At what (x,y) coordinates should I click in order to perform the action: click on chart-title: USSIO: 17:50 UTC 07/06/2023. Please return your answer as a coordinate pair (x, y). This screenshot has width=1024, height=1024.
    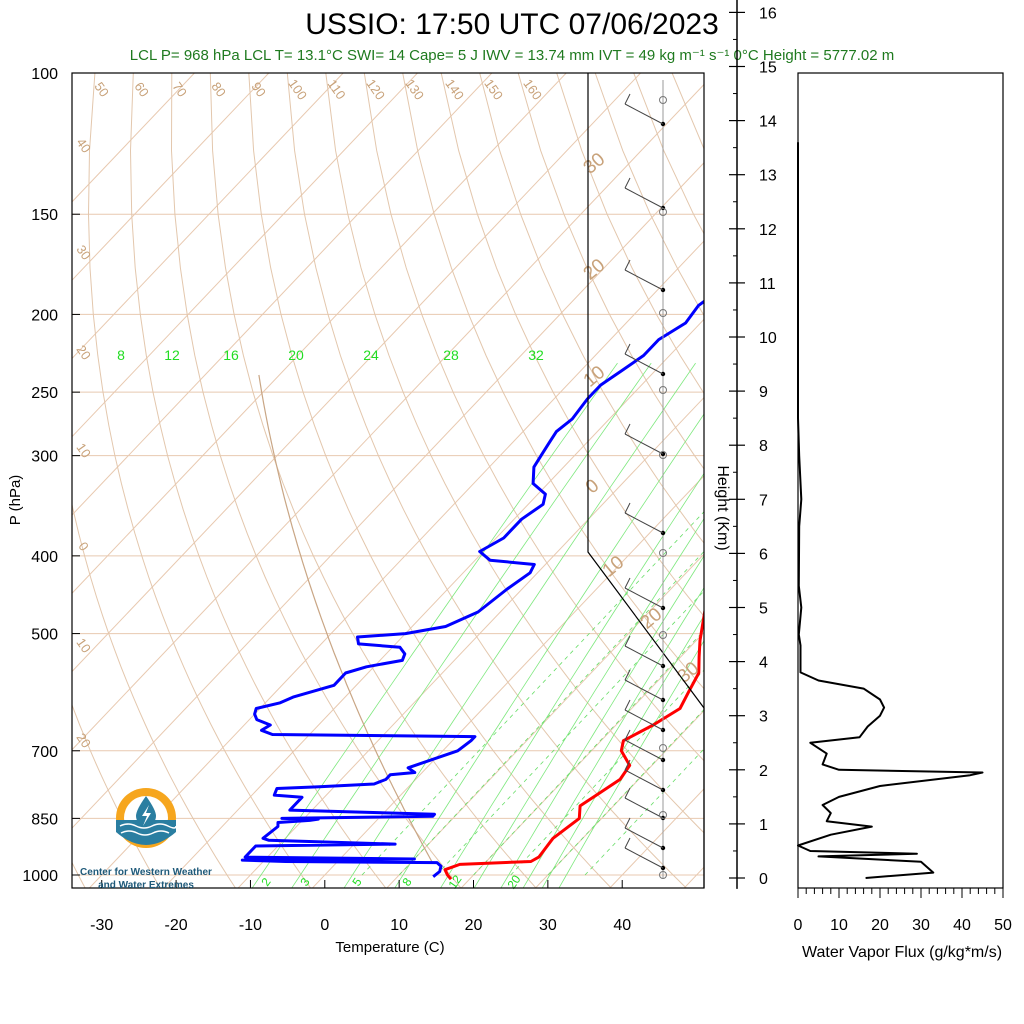
    Looking at the image, I should click on (512, 24).